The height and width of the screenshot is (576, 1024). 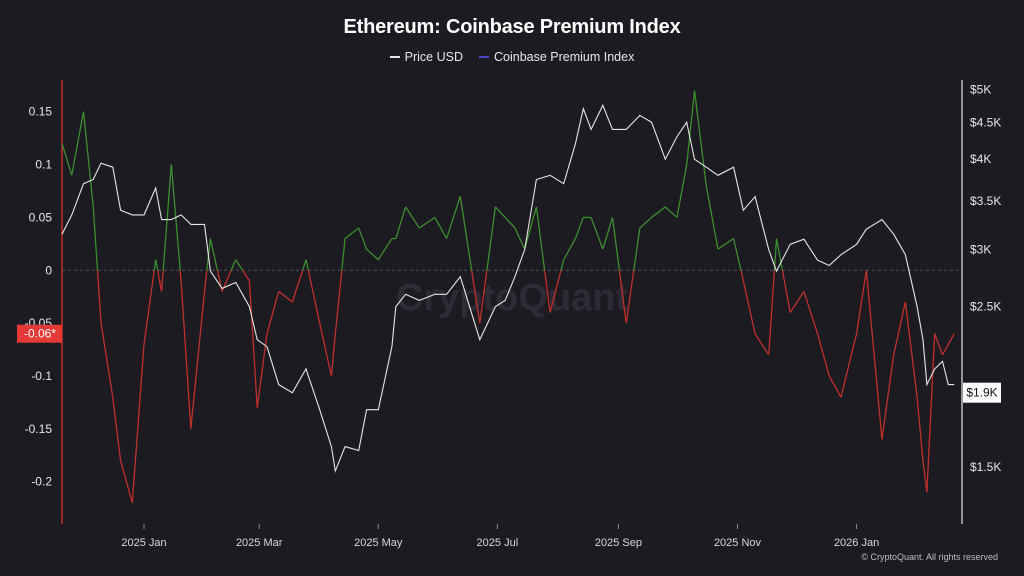 I want to click on y-left-tick-7: -0.2, so click(x=41, y=482).